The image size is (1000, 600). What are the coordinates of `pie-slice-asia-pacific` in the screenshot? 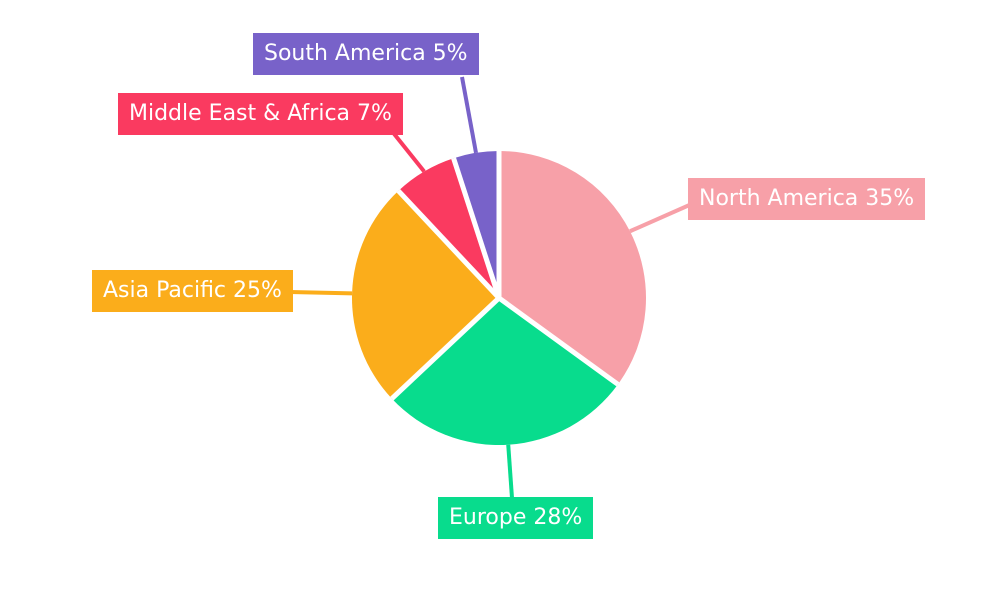 It's located at (425, 294).